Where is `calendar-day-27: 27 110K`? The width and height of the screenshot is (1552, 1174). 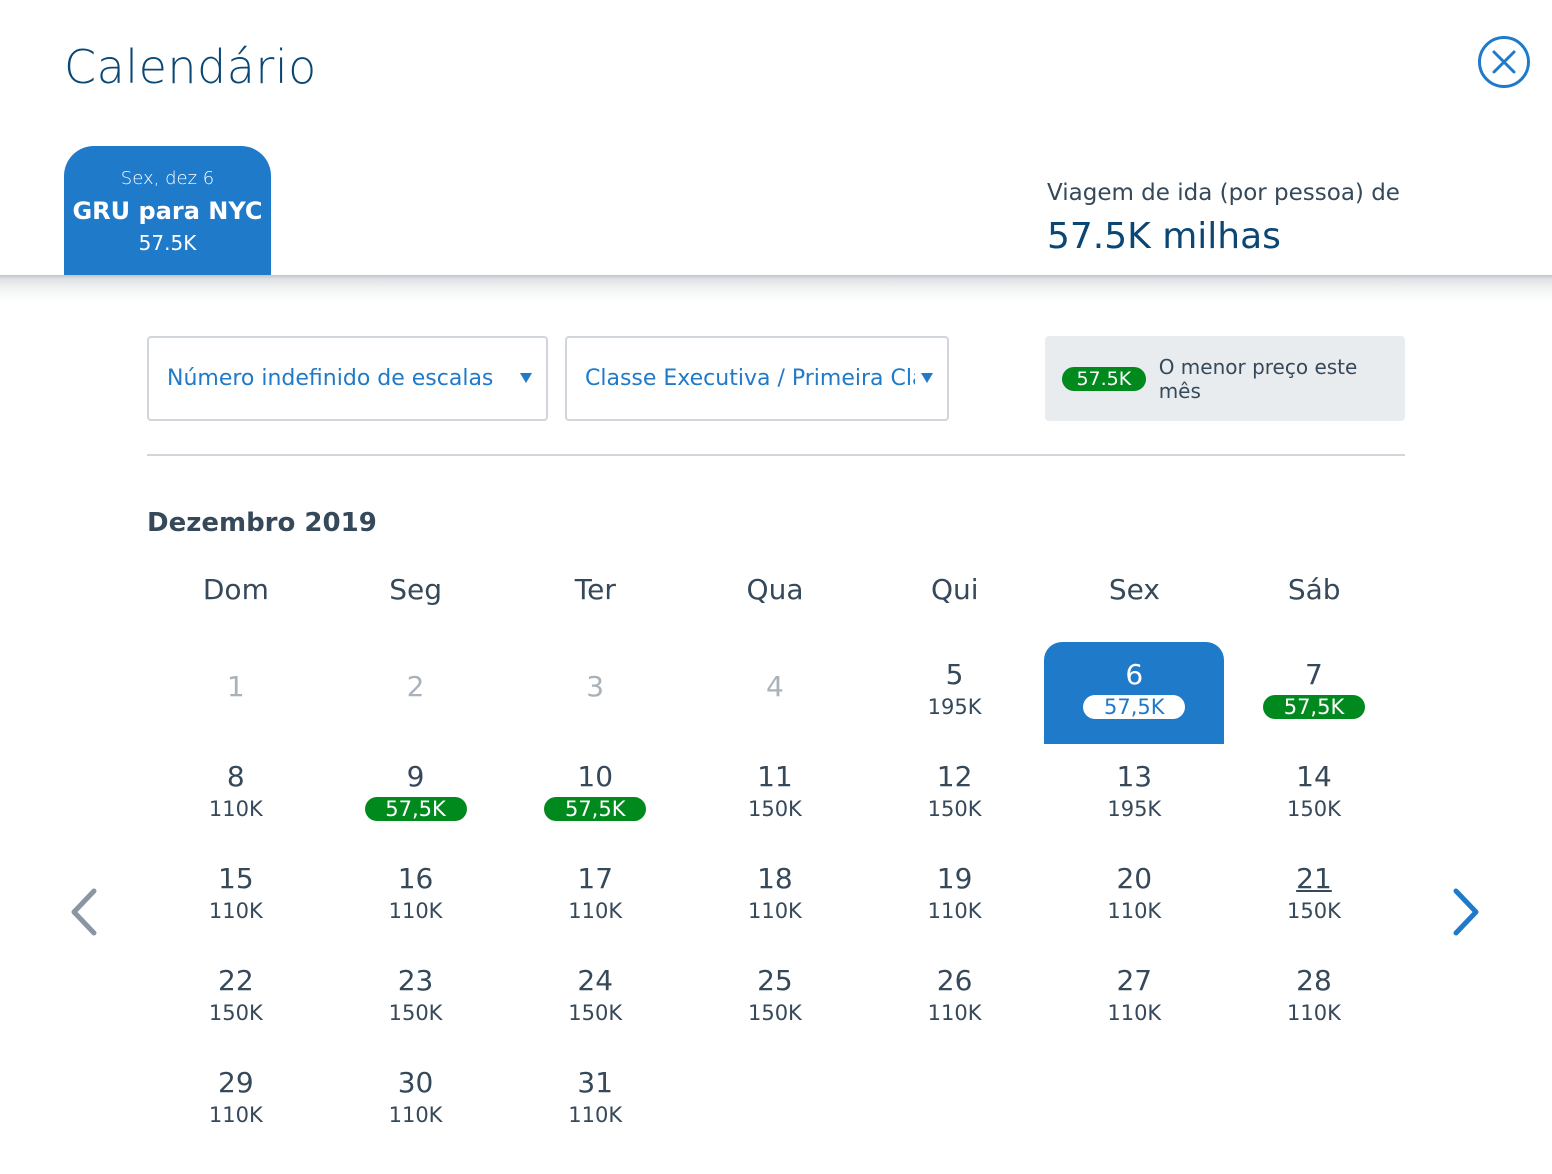 calendar-day-27: 27 110K is located at coordinates (1134, 999).